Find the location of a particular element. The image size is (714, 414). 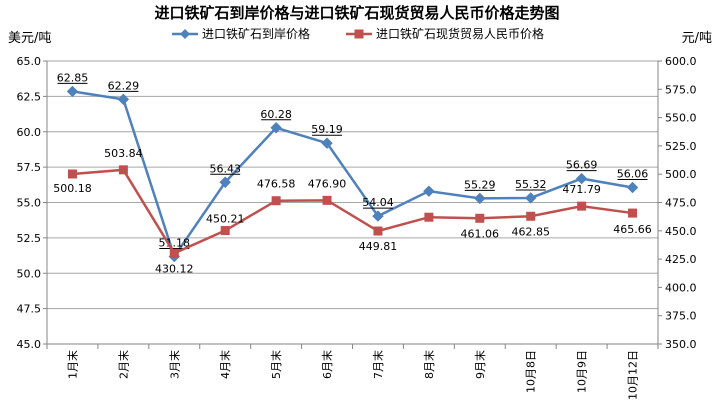

x-tick-label: 2月末 is located at coordinates (123, 364).